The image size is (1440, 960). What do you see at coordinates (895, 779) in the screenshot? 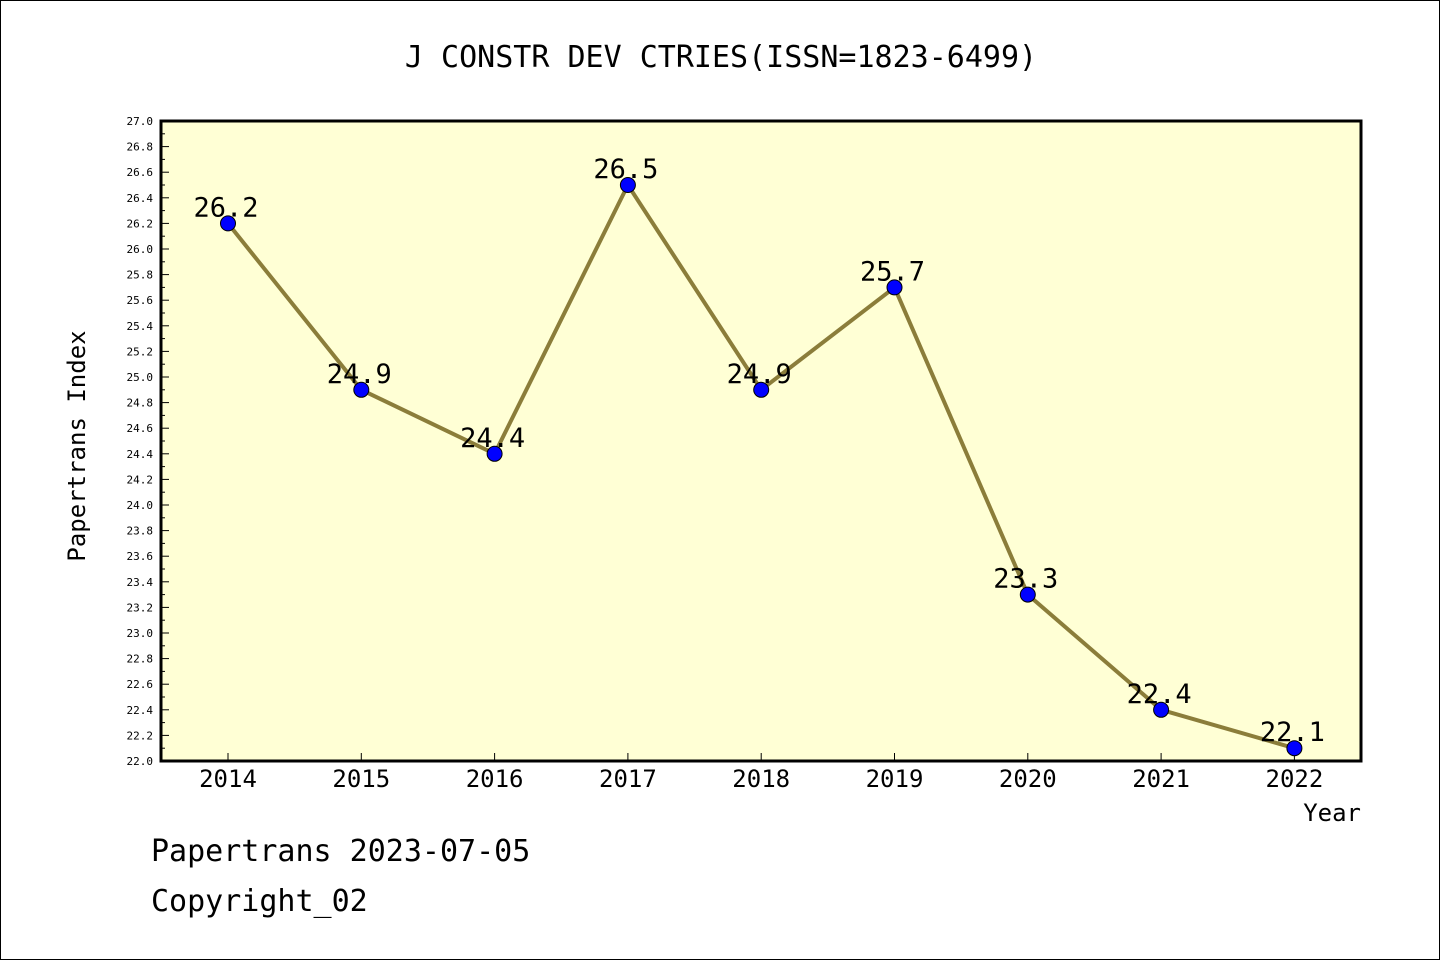
I see `x-tick-label: 2019` at bounding box center [895, 779].